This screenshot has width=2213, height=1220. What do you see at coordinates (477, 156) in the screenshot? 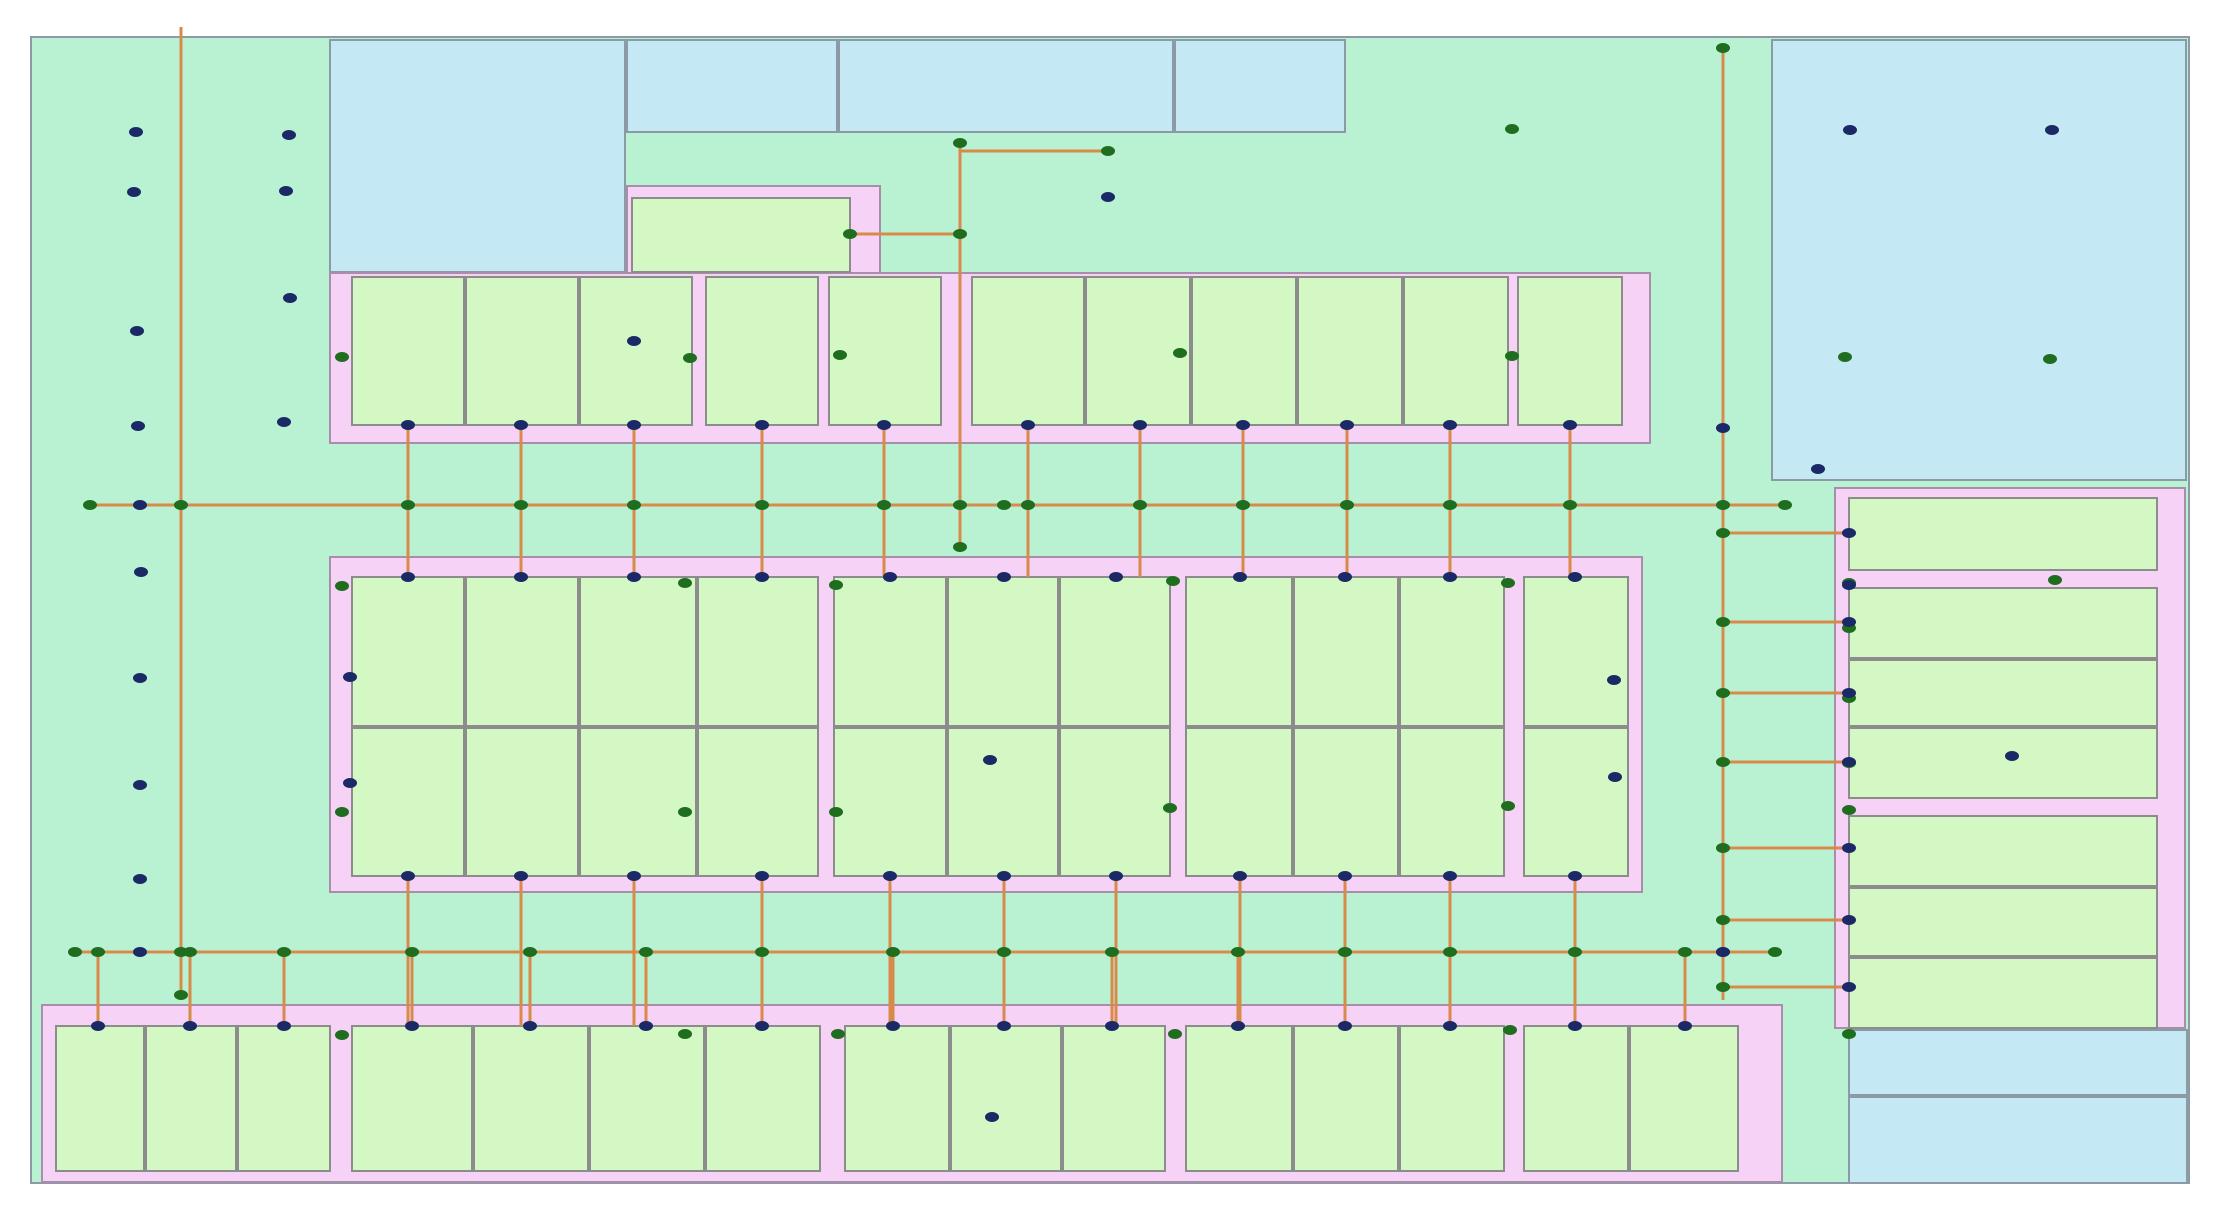
I see `water-area-top-left` at bounding box center [477, 156].